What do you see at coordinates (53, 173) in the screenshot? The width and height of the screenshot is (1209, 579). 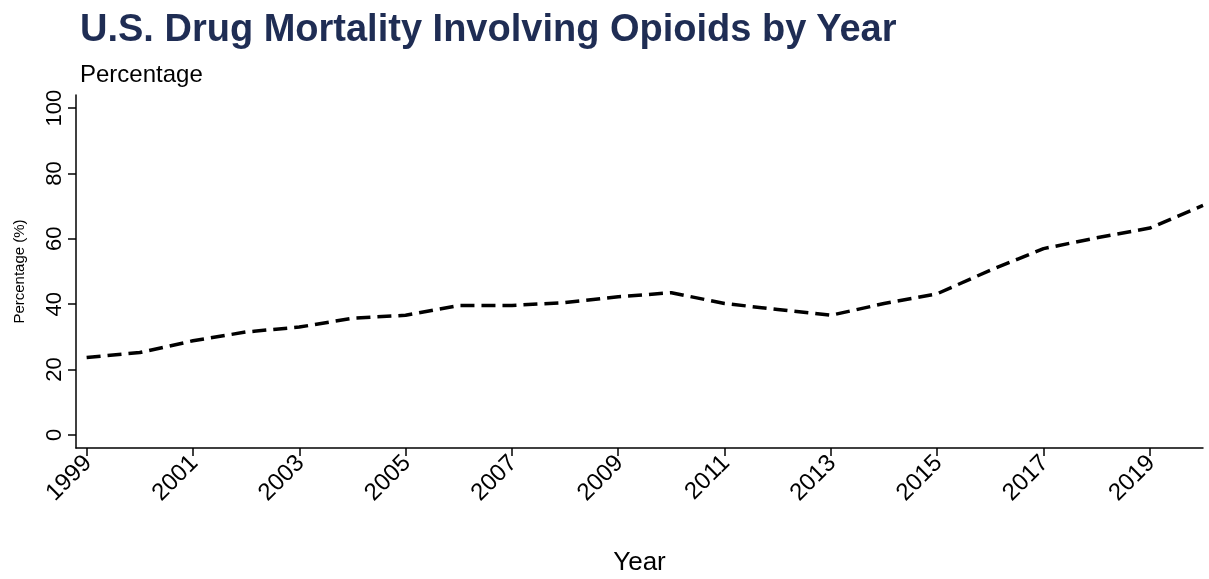 I see `y-tick-label: 80` at bounding box center [53, 173].